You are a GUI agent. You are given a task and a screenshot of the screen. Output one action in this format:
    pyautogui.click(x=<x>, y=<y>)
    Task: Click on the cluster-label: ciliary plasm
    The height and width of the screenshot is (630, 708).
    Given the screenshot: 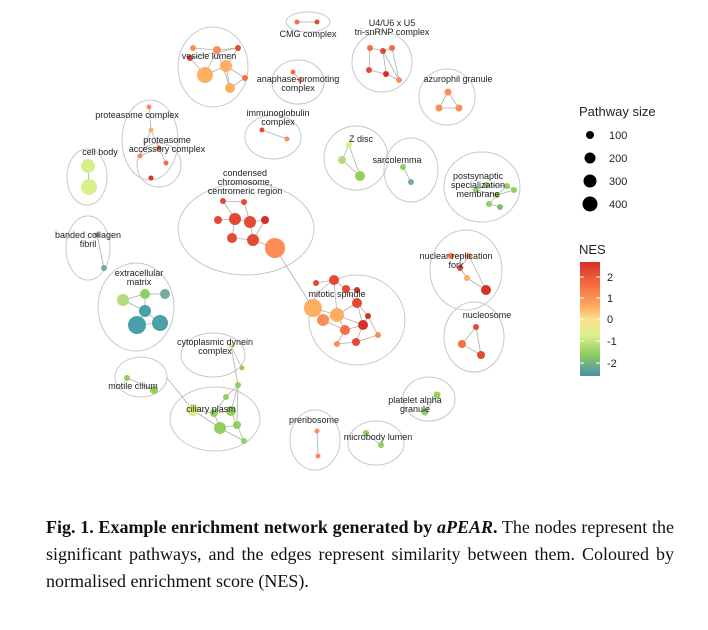 What is the action you would take?
    pyautogui.click(x=211, y=409)
    